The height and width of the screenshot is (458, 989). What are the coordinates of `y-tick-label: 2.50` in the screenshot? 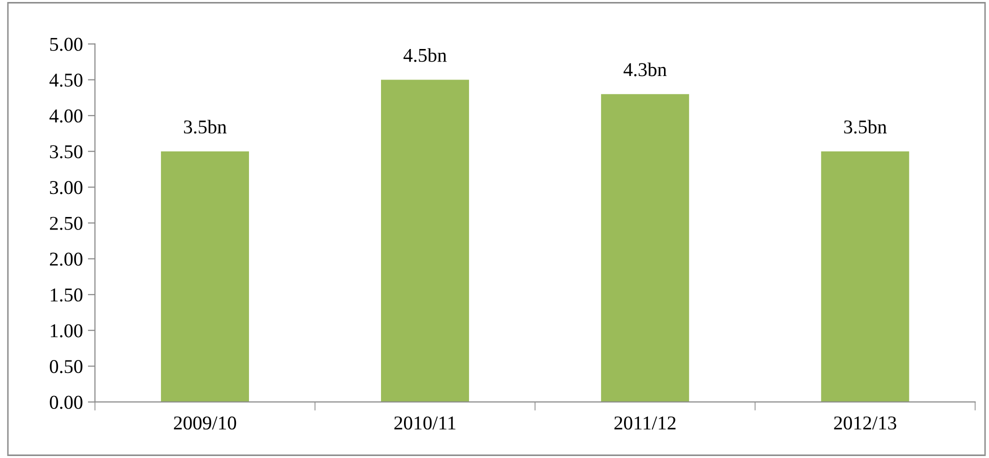 It's located at (66, 223).